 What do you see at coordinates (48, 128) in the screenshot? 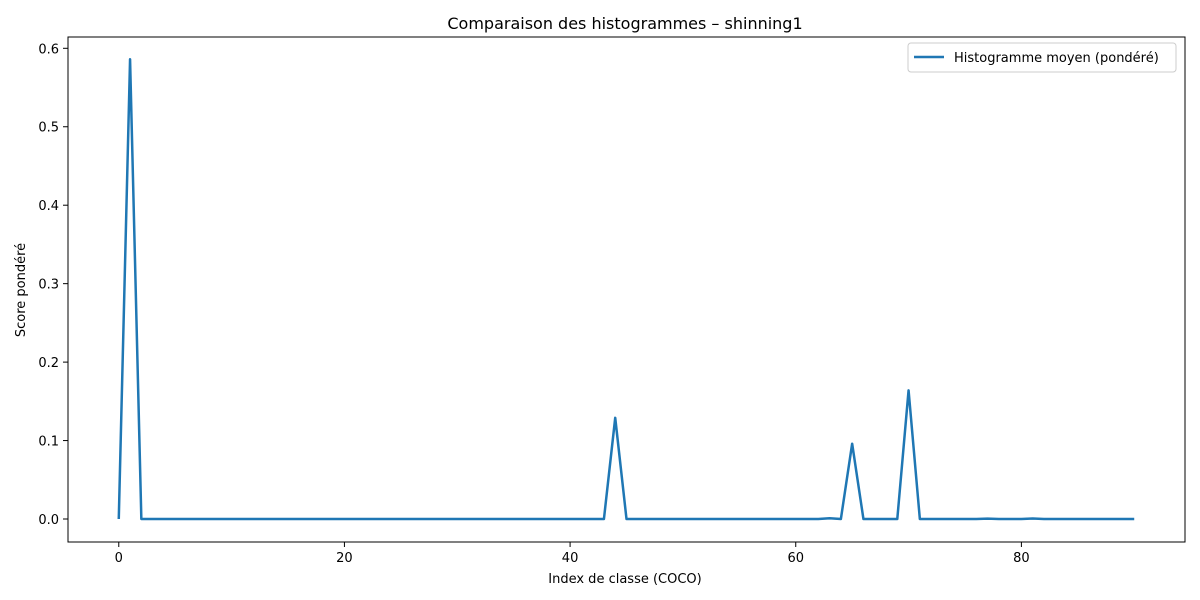
I see `y-tick-label: 0.5` at bounding box center [48, 128].